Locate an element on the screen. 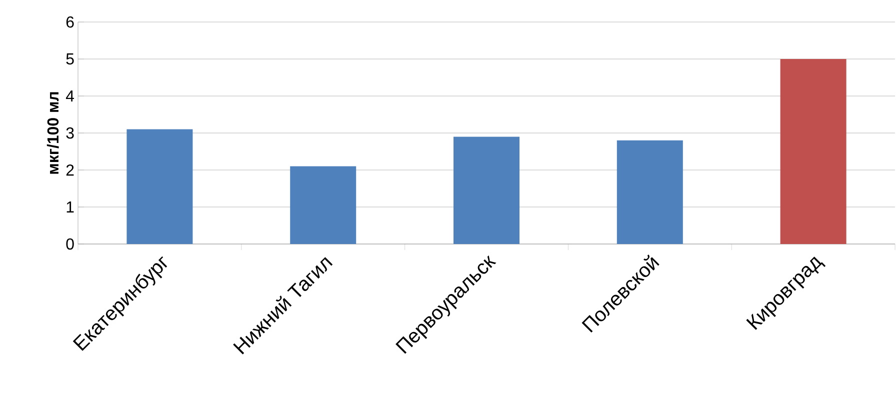  y-tick-label: 4 is located at coordinates (70, 96).